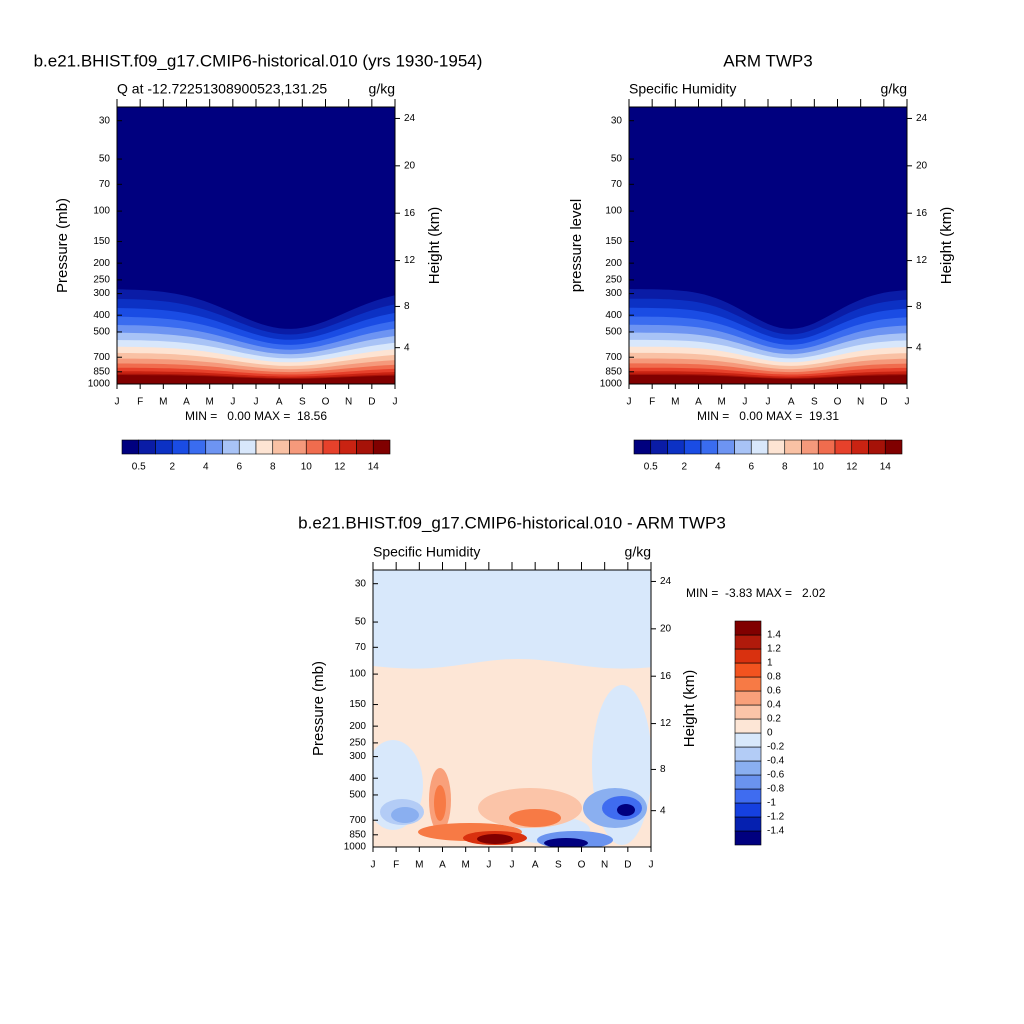 This screenshot has height=1024, width=1024. Describe the element at coordinates (768, 379) in the screenshot. I see `contour-band` at that location.